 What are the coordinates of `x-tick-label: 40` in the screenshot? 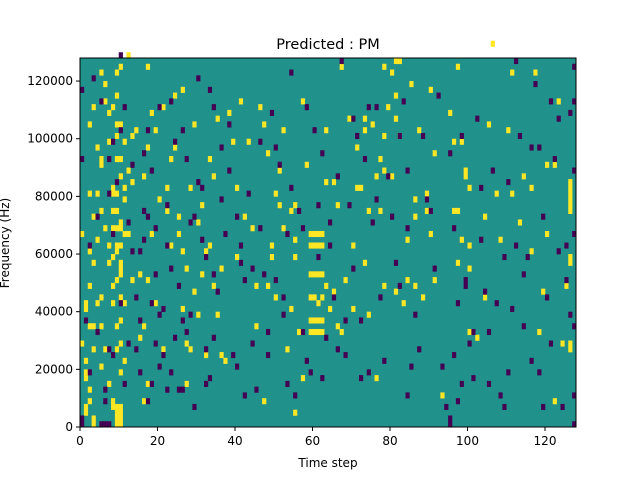 It's located at (234, 441).